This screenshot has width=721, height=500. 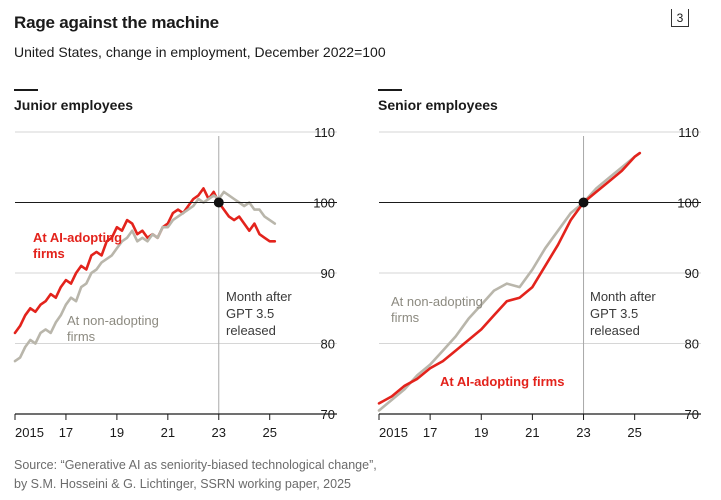 What do you see at coordinates (692, 273) in the screenshot?
I see `senior-y-tick-label: 90` at bounding box center [692, 273].